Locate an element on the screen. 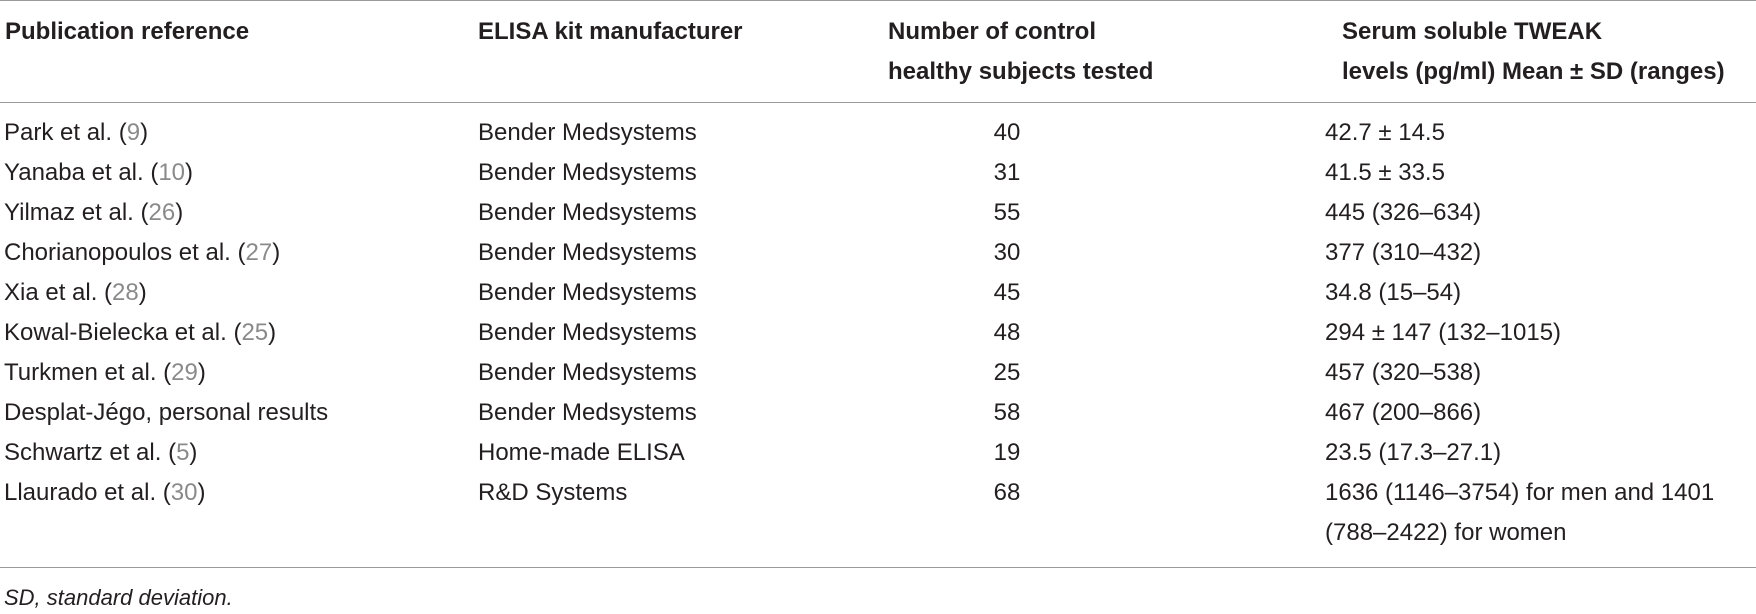 This screenshot has width=1756, height=614. levels-cell: 467 (200–866) is located at coordinates (1403, 412).